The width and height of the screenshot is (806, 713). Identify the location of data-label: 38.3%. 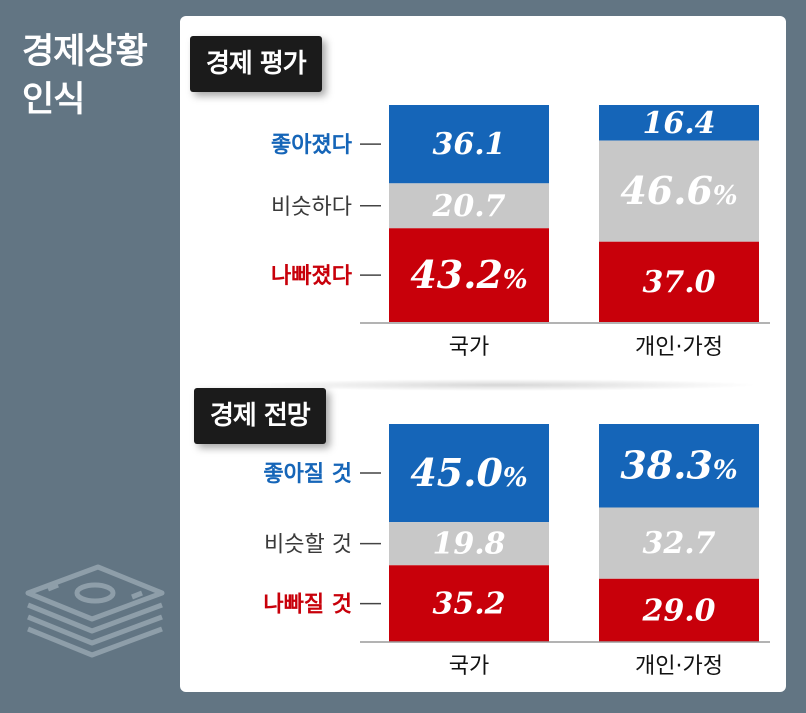
(678, 465).